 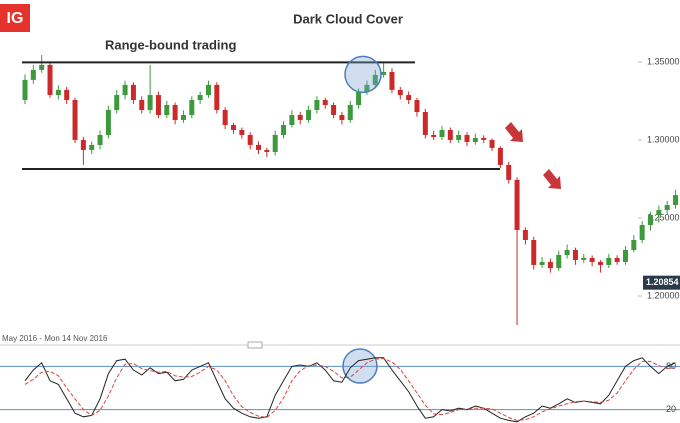 I want to click on chart-title: Dark Cloud Cover, so click(x=348, y=18).